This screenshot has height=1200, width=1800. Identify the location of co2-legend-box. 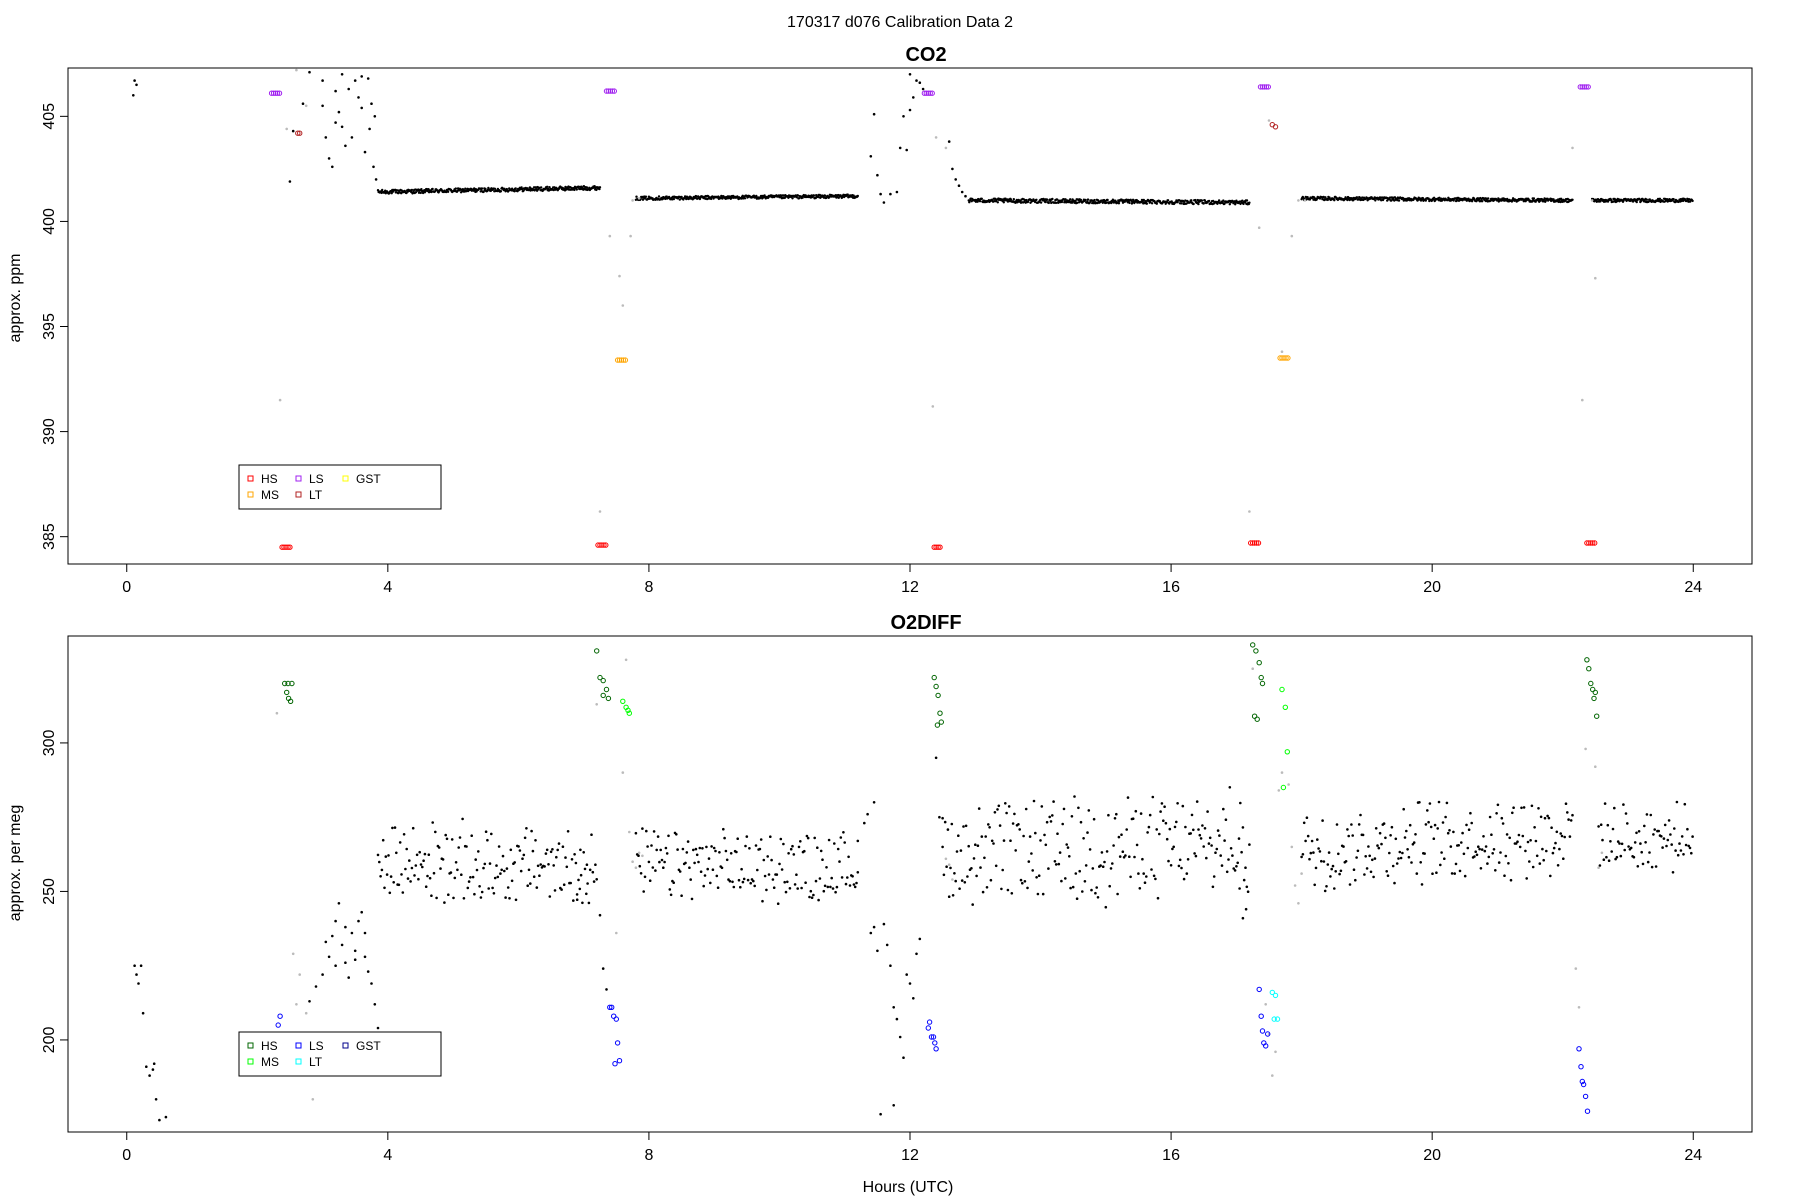
(340, 487).